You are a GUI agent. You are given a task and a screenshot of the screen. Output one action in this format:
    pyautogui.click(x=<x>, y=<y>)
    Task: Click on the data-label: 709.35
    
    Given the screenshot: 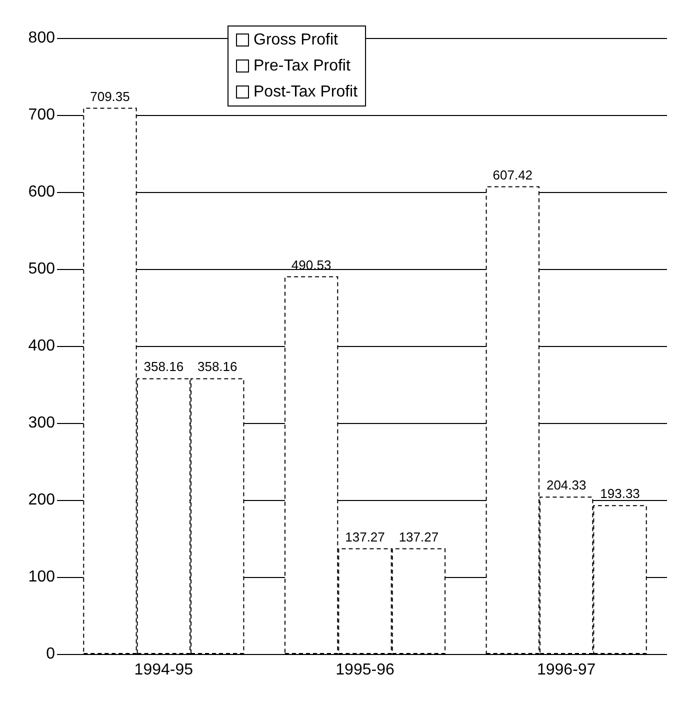 What is the action you would take?
    pyautogui.click(x=110, y=96)
    